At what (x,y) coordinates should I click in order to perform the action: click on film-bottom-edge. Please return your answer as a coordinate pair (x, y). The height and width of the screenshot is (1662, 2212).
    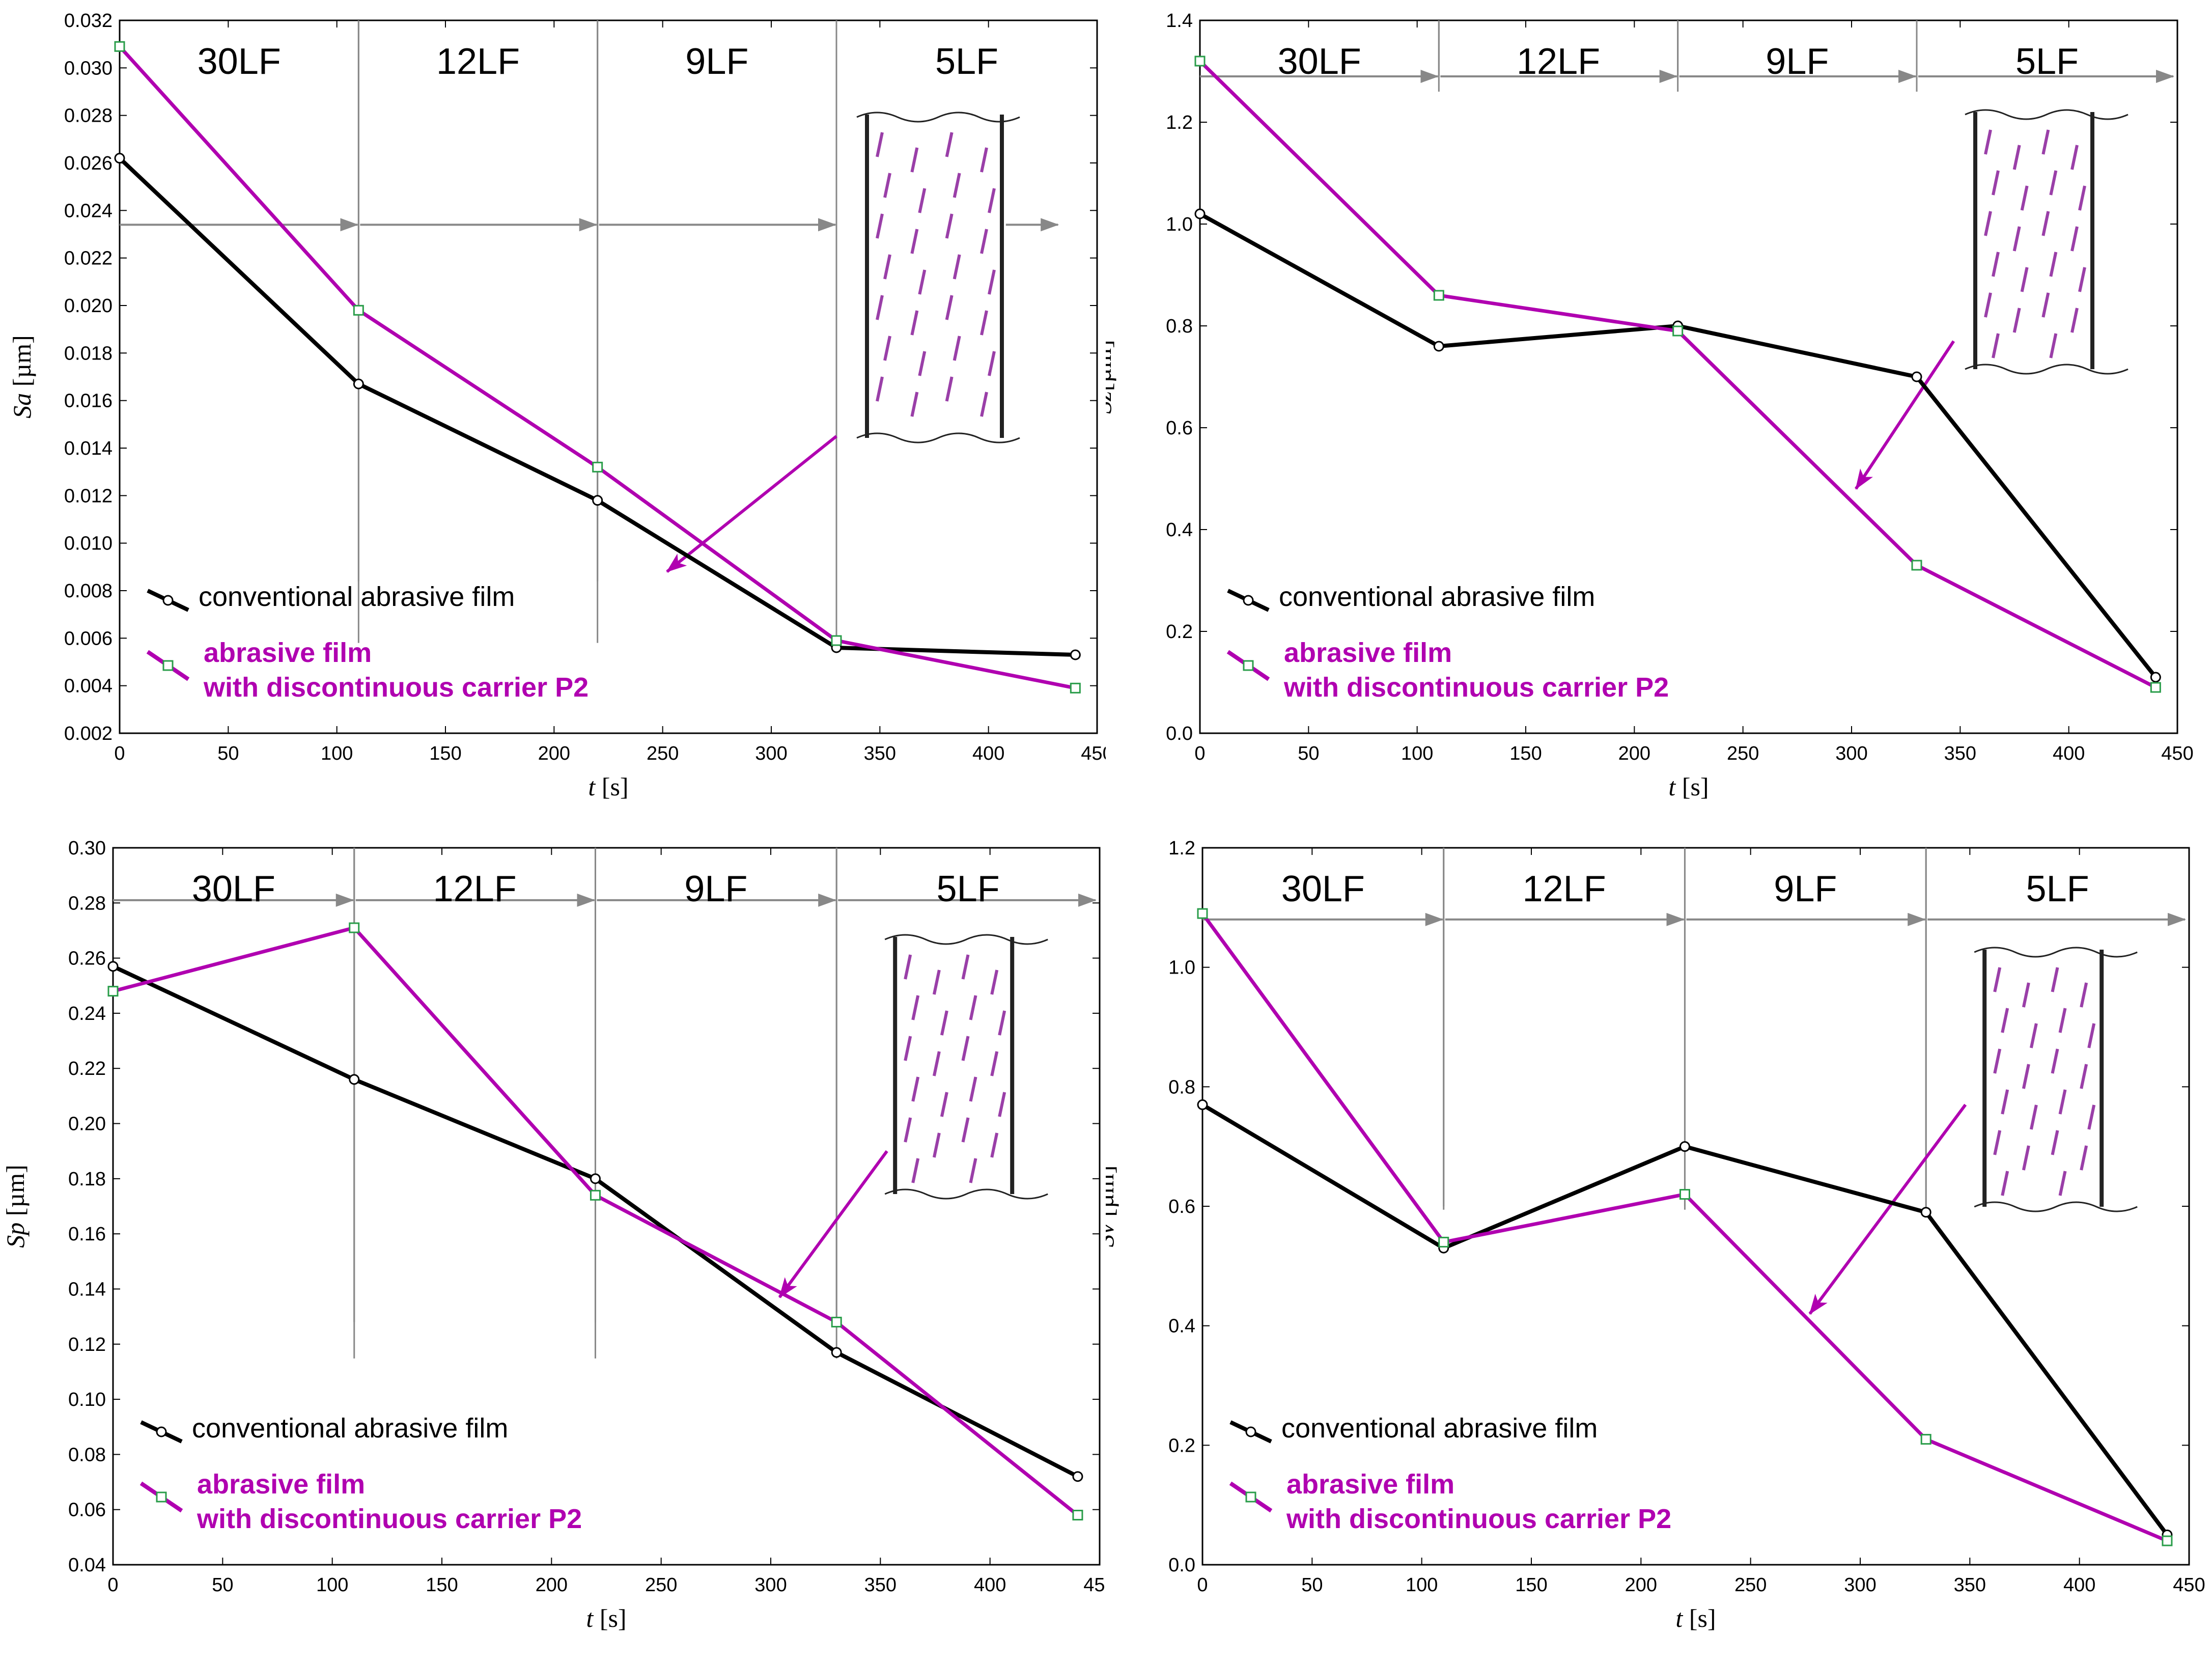
    Looking at the image, I should click on (966, 1194).